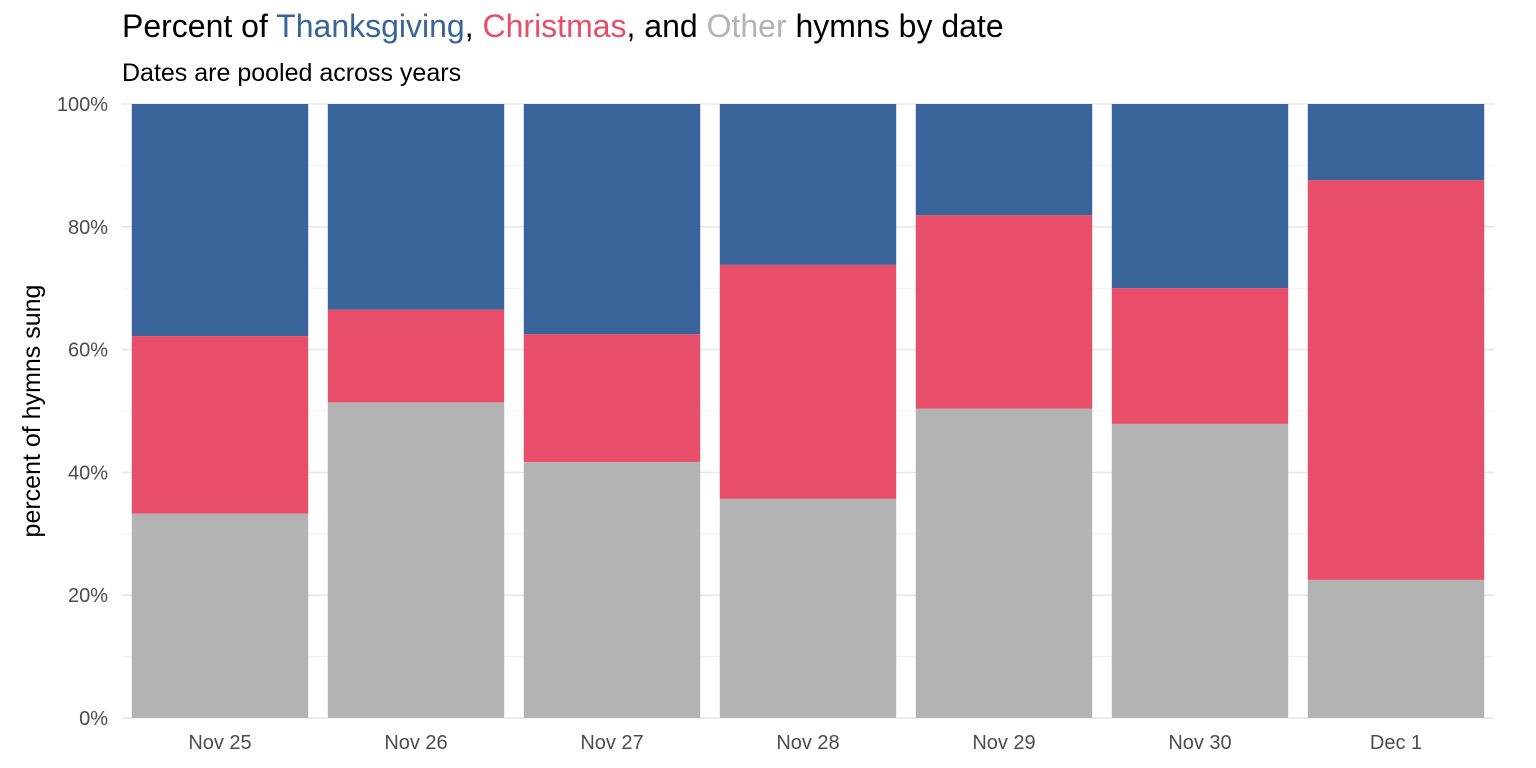 This screenshot has width=1536, height=768. Describe the element at coordinates (199, 26) in the screenshot. I see `title-part-0: Percent of` at that location.